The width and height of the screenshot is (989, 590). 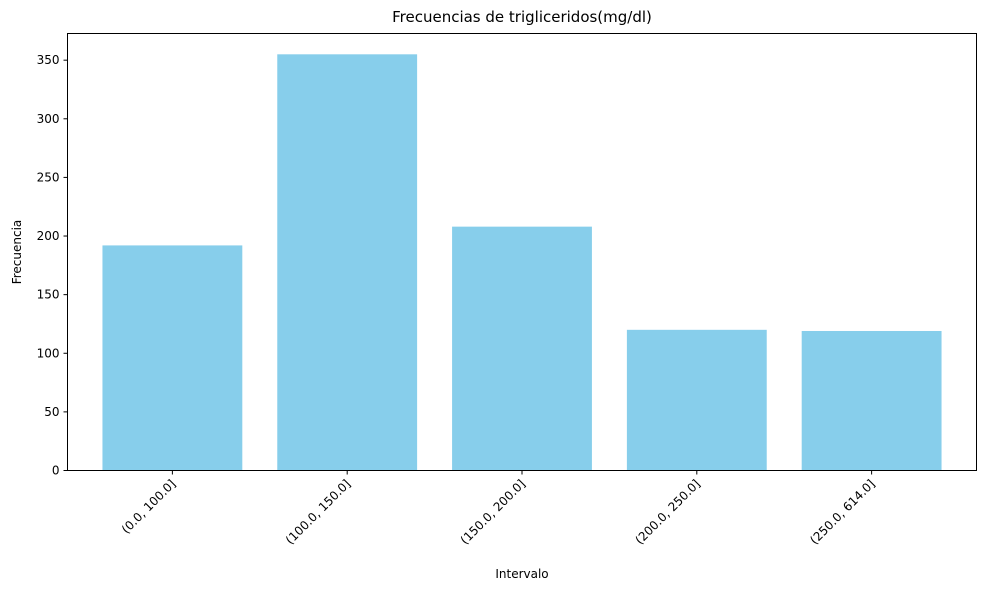 What do you see at coordinates (51, 412) in the screenshot?
I see `y-tick-label-1: 50` at bounding box center [51, 412].